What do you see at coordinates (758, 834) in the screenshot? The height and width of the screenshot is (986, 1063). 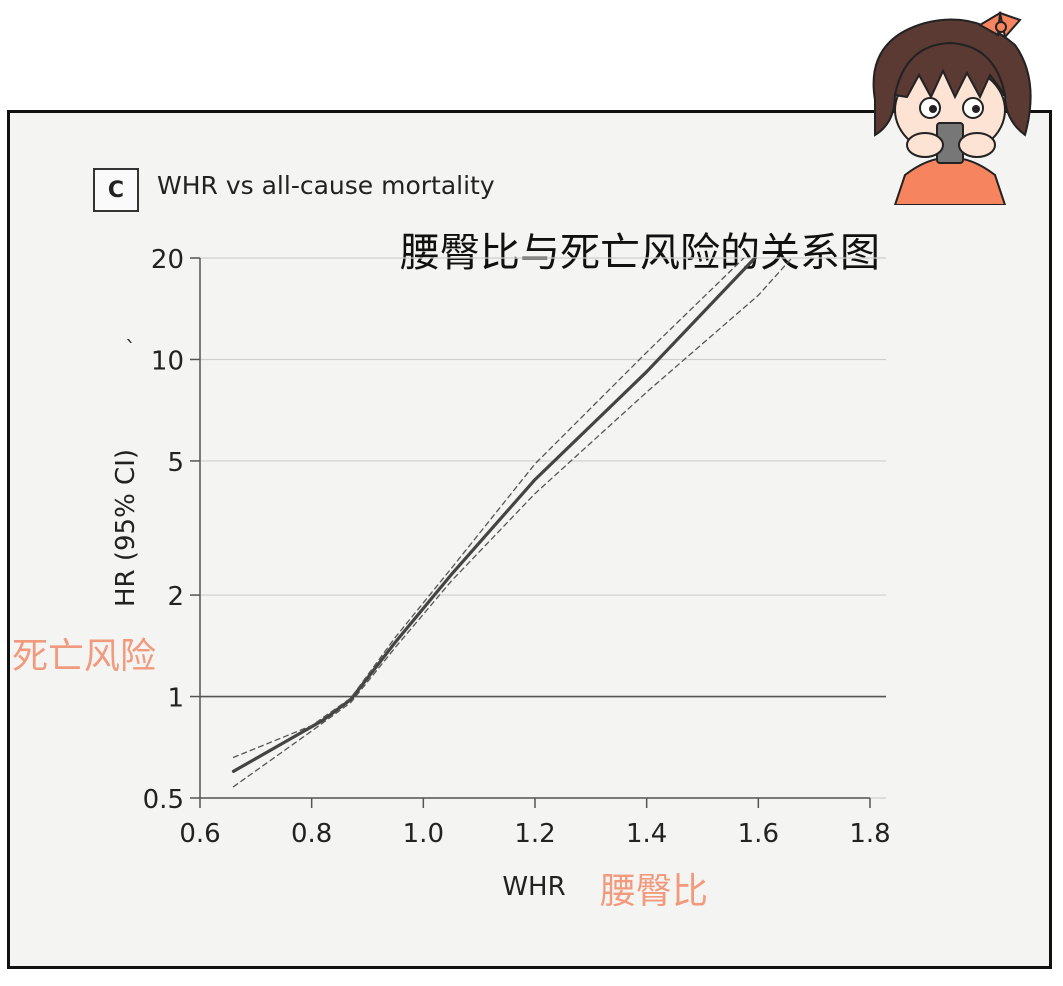 I see `x-tick-label: 1.6` at bounding box center [758, 834].